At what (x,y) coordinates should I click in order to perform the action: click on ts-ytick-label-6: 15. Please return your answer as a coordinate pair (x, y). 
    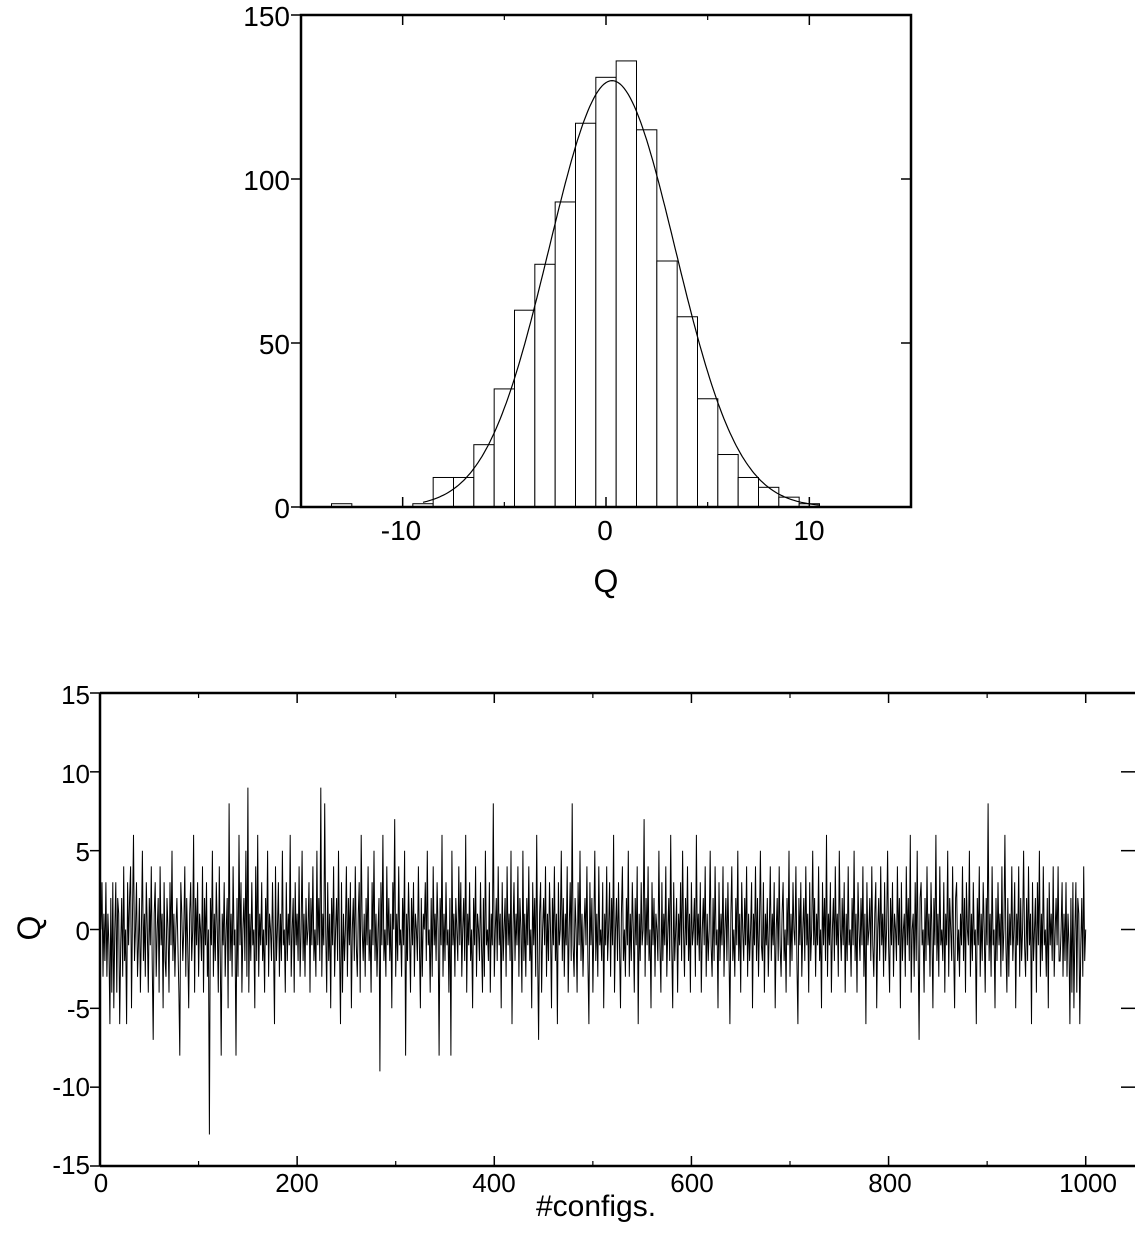
    Looking at the image, I should click on (75, 695).